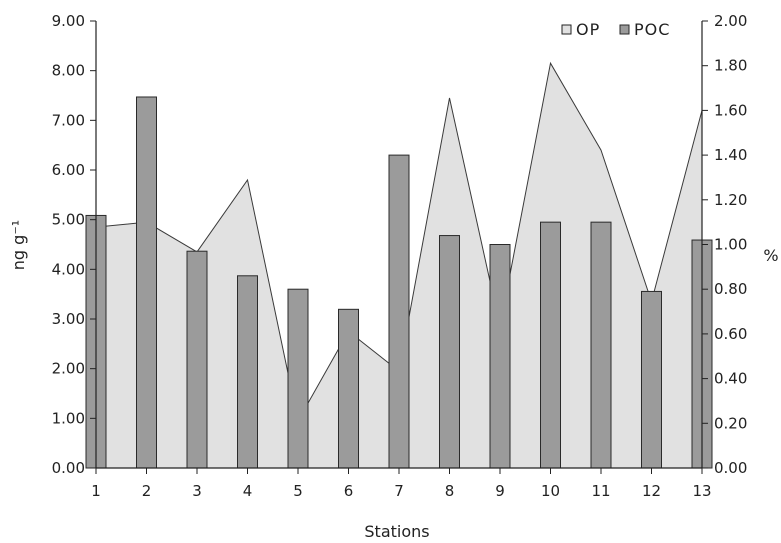 This screenshot has height=543, width=781. Describe the element at coordinates (730, 110) in the screenshot. I see `y2-tick-label: 1.60` at that location.